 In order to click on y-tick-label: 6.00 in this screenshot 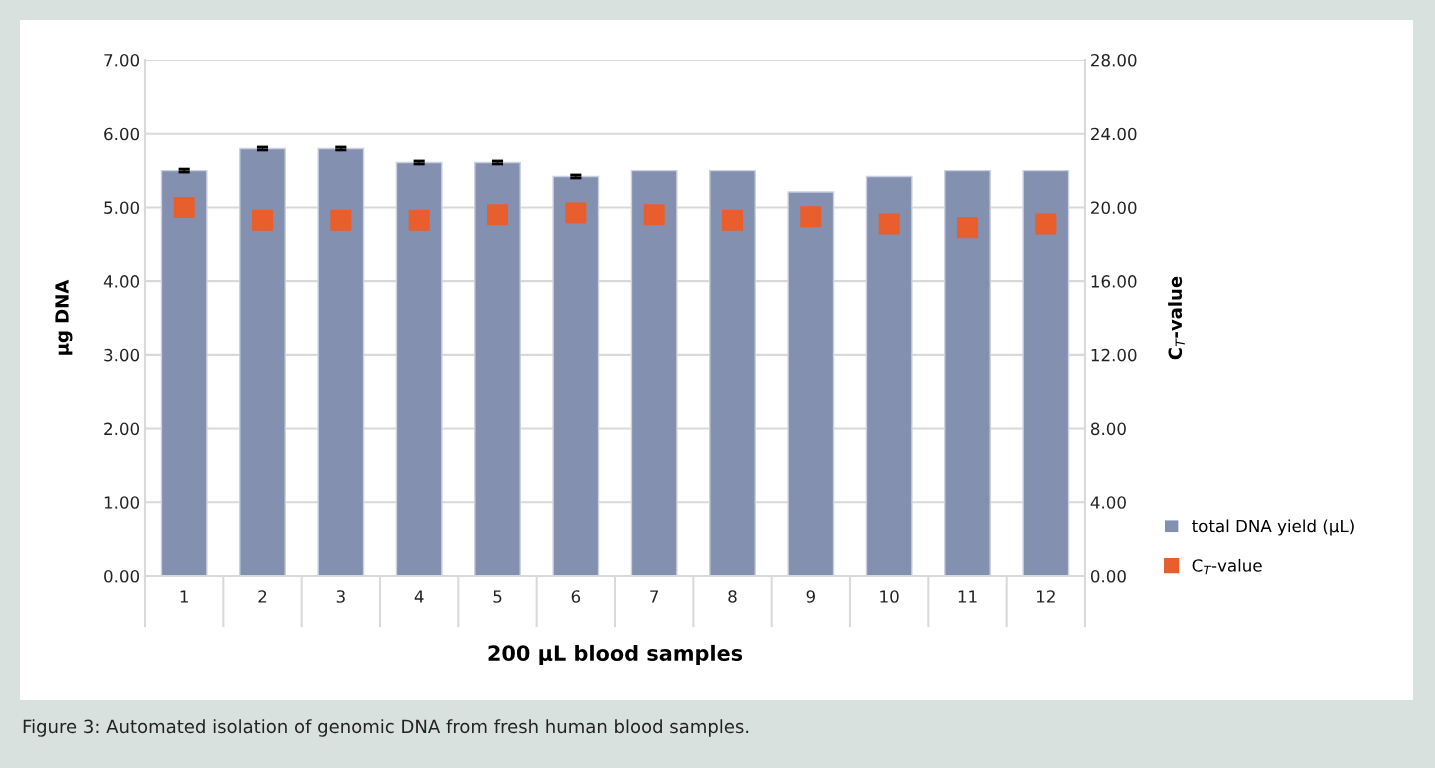, I will do `click(122, 134)`.